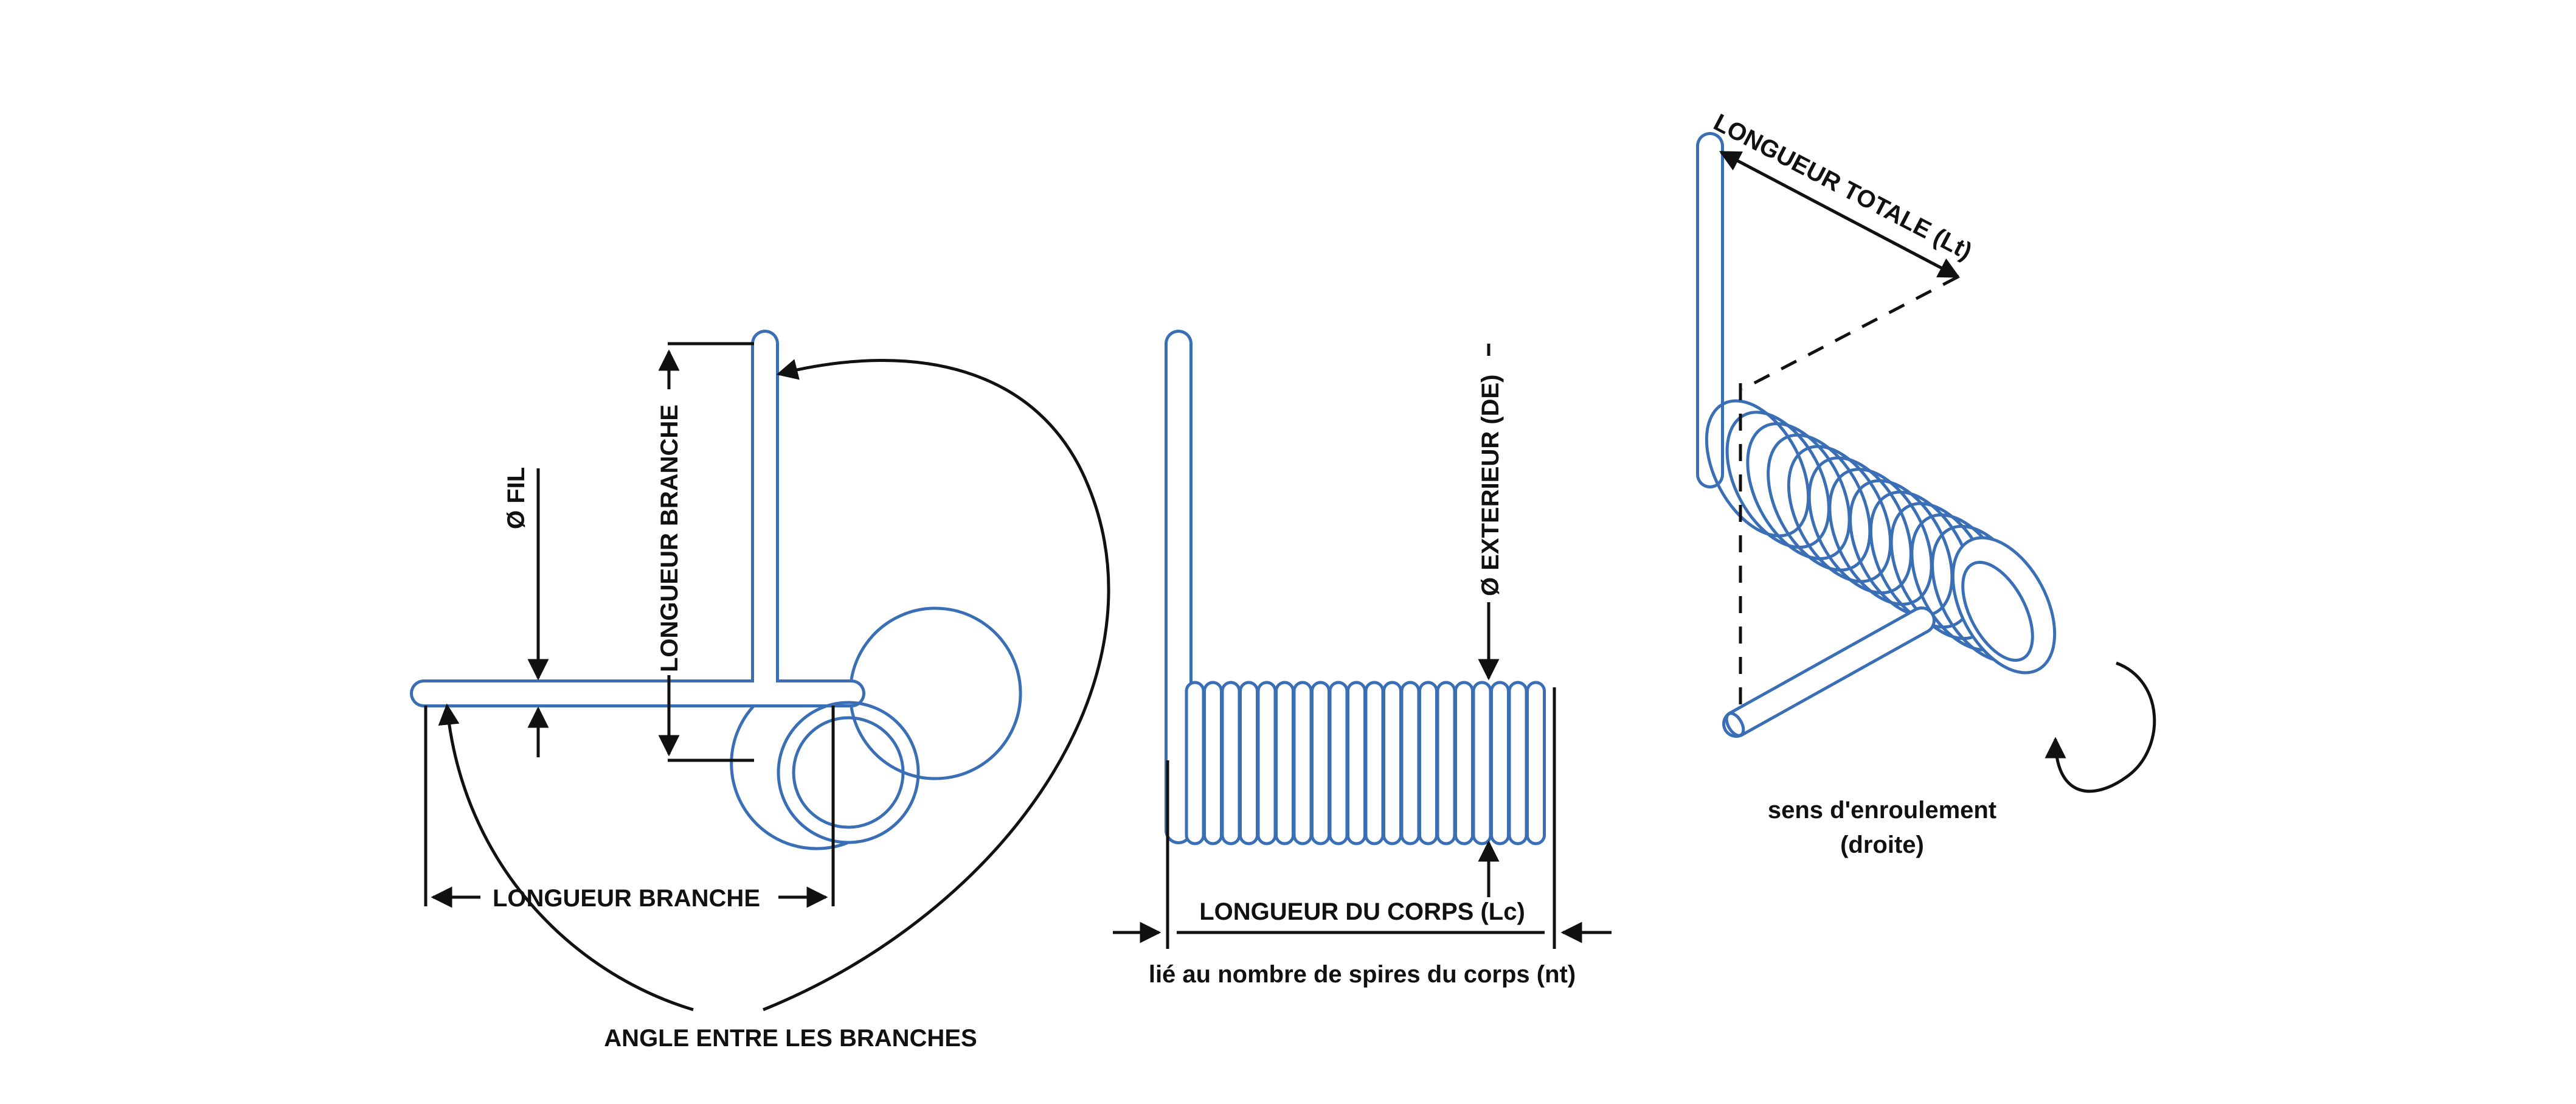 Image resolution: width=2576 pixels, height=1104 pixels. Describe the element at coordinates (1997, 611) in the screenshot. I see `coil-inner-turn` at that location.